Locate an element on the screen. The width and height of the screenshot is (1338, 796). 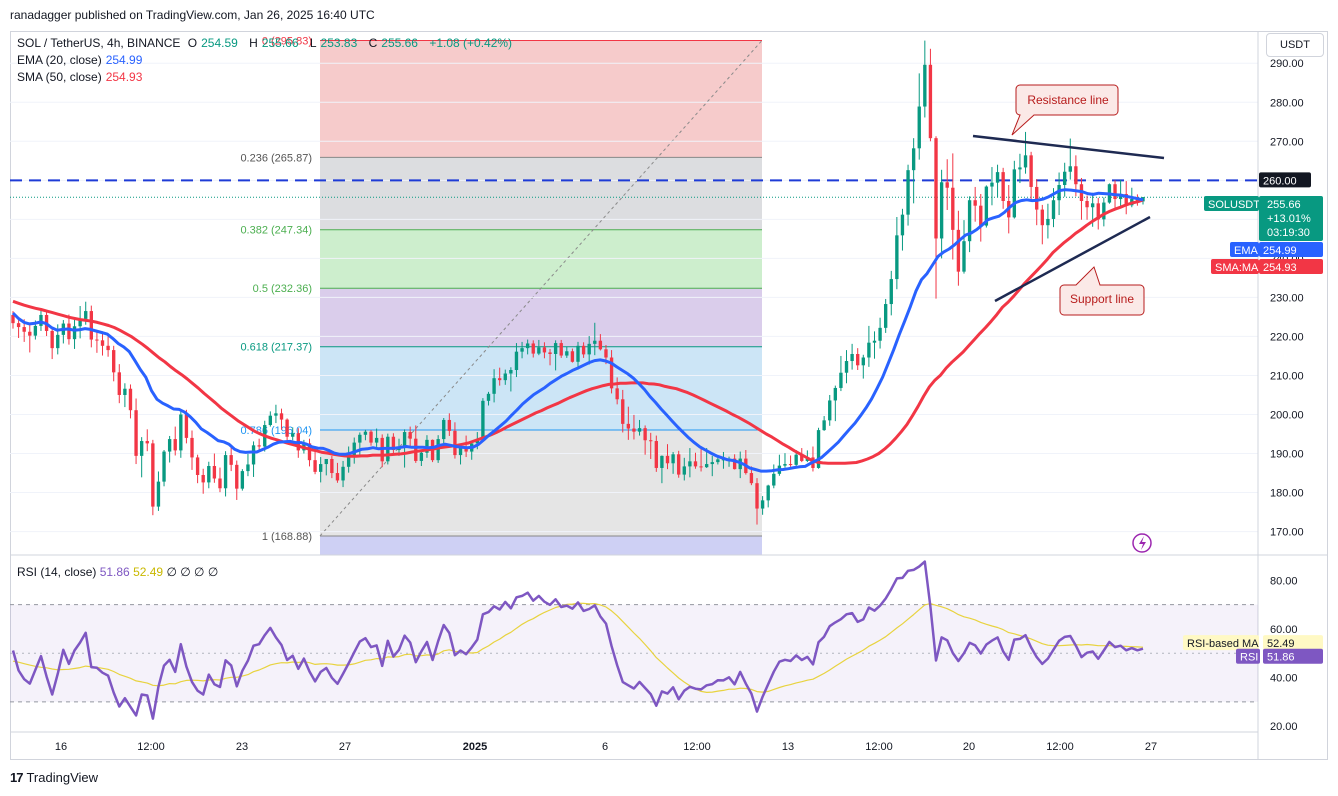
rsi-legend-value: 51.86 is located at coordinates (114, 572).